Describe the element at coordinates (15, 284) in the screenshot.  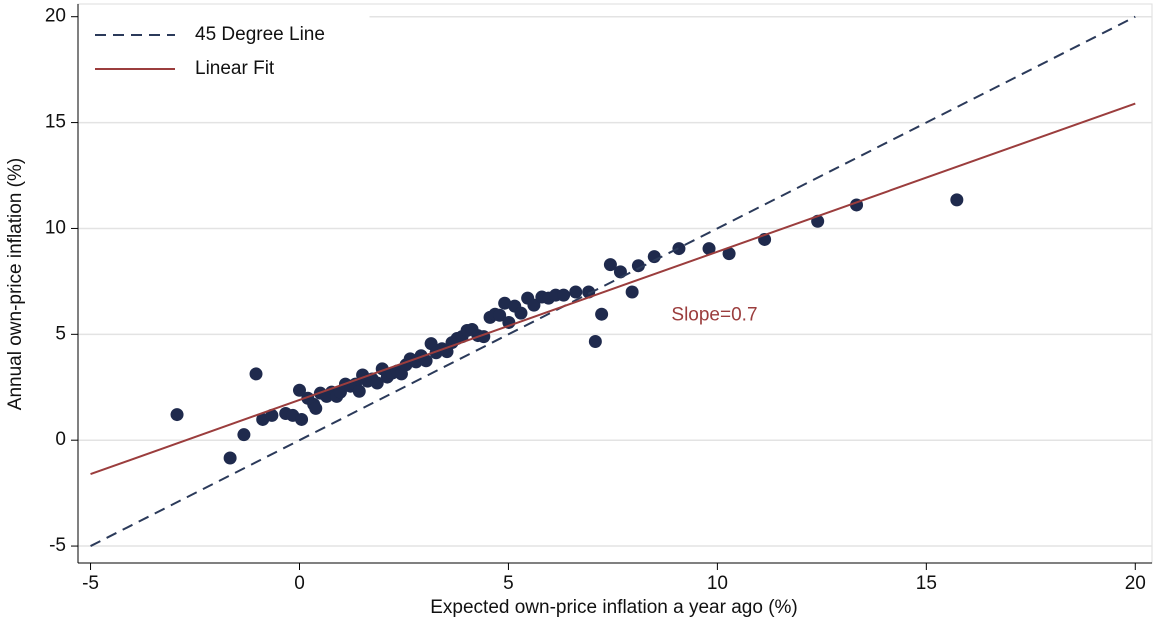
I see `y-axis-label: Annual own-price inflation (%)` at that location.